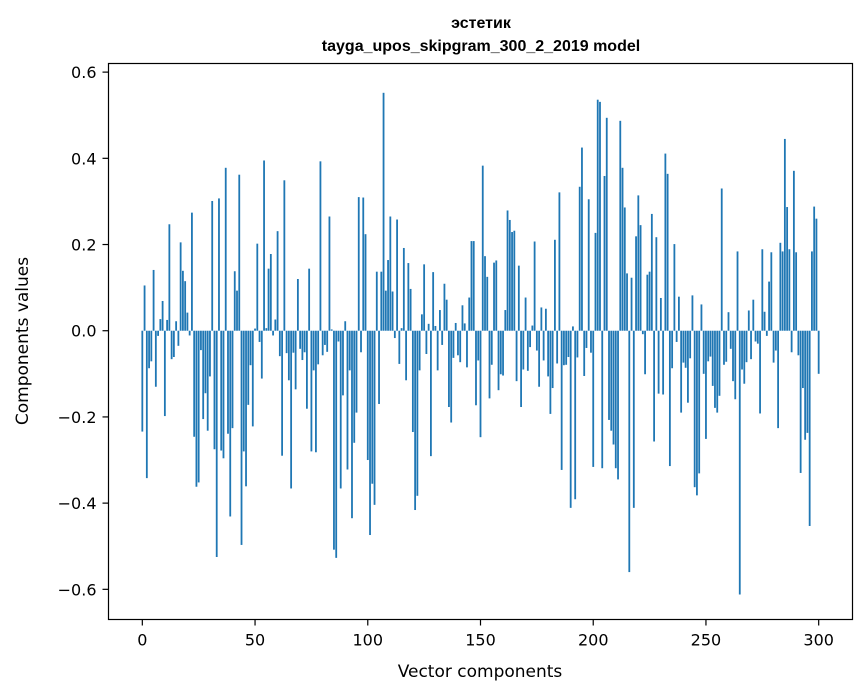  Describe the element at coordinates (77, 503) in the screenshot. I see `y-tick-label: −0.4` at that location.